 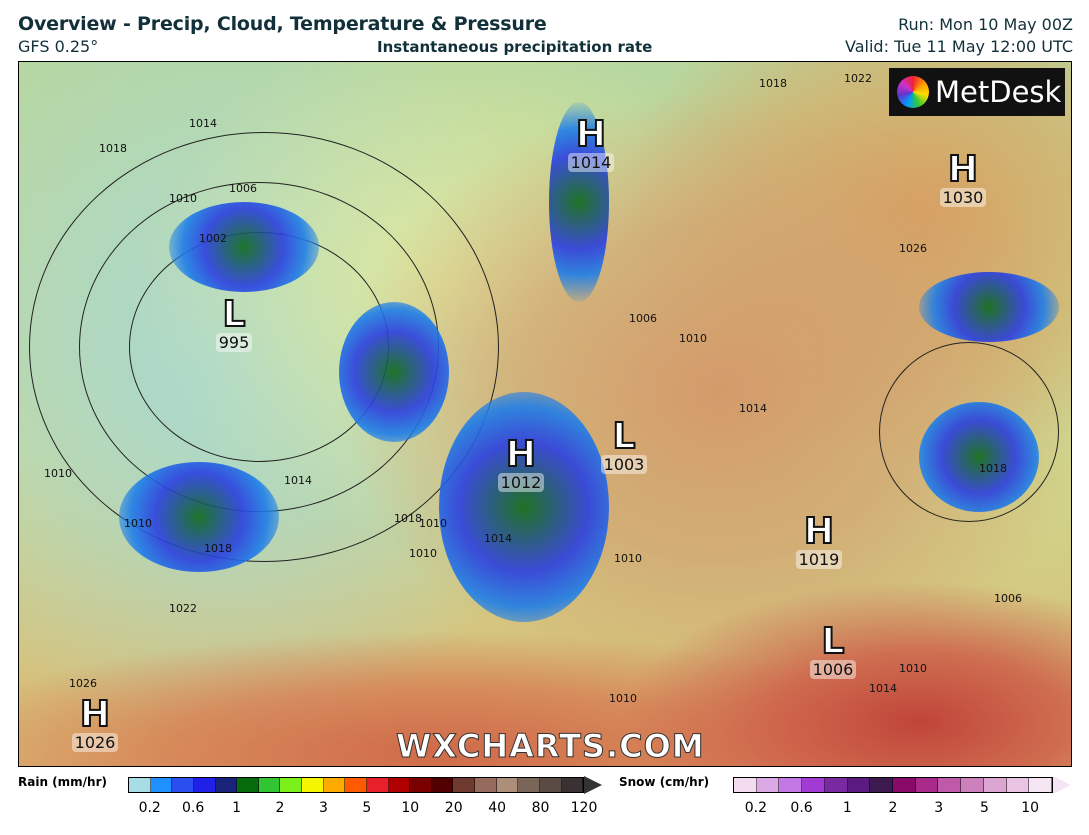 I want to click on model-label: GFS 0.25°, so click(x=58, y=46).